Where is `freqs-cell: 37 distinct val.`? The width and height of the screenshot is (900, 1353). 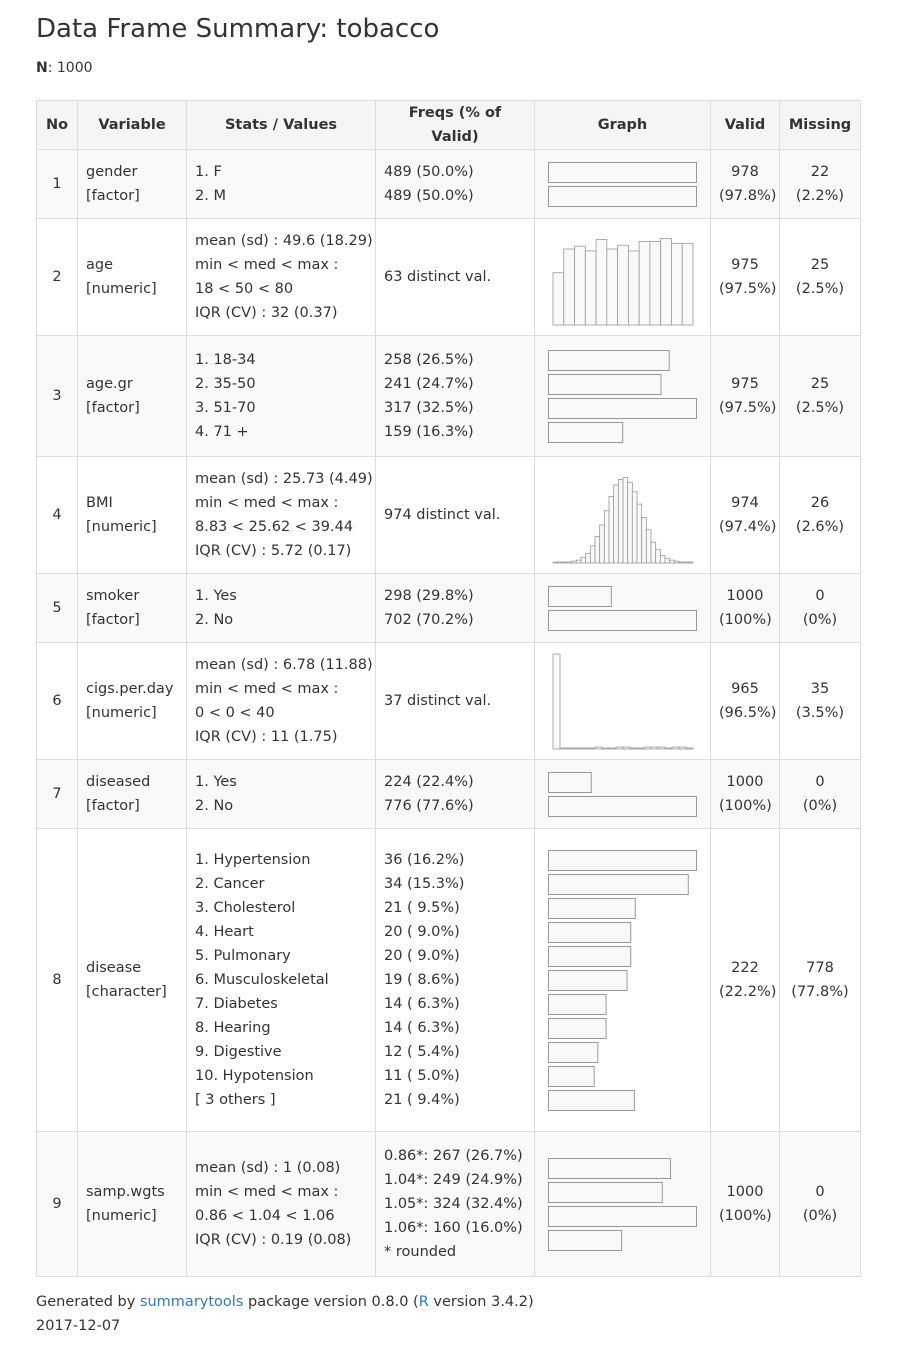
freqs-cell: 37 distinct val. is located at coordinates (455, 701).